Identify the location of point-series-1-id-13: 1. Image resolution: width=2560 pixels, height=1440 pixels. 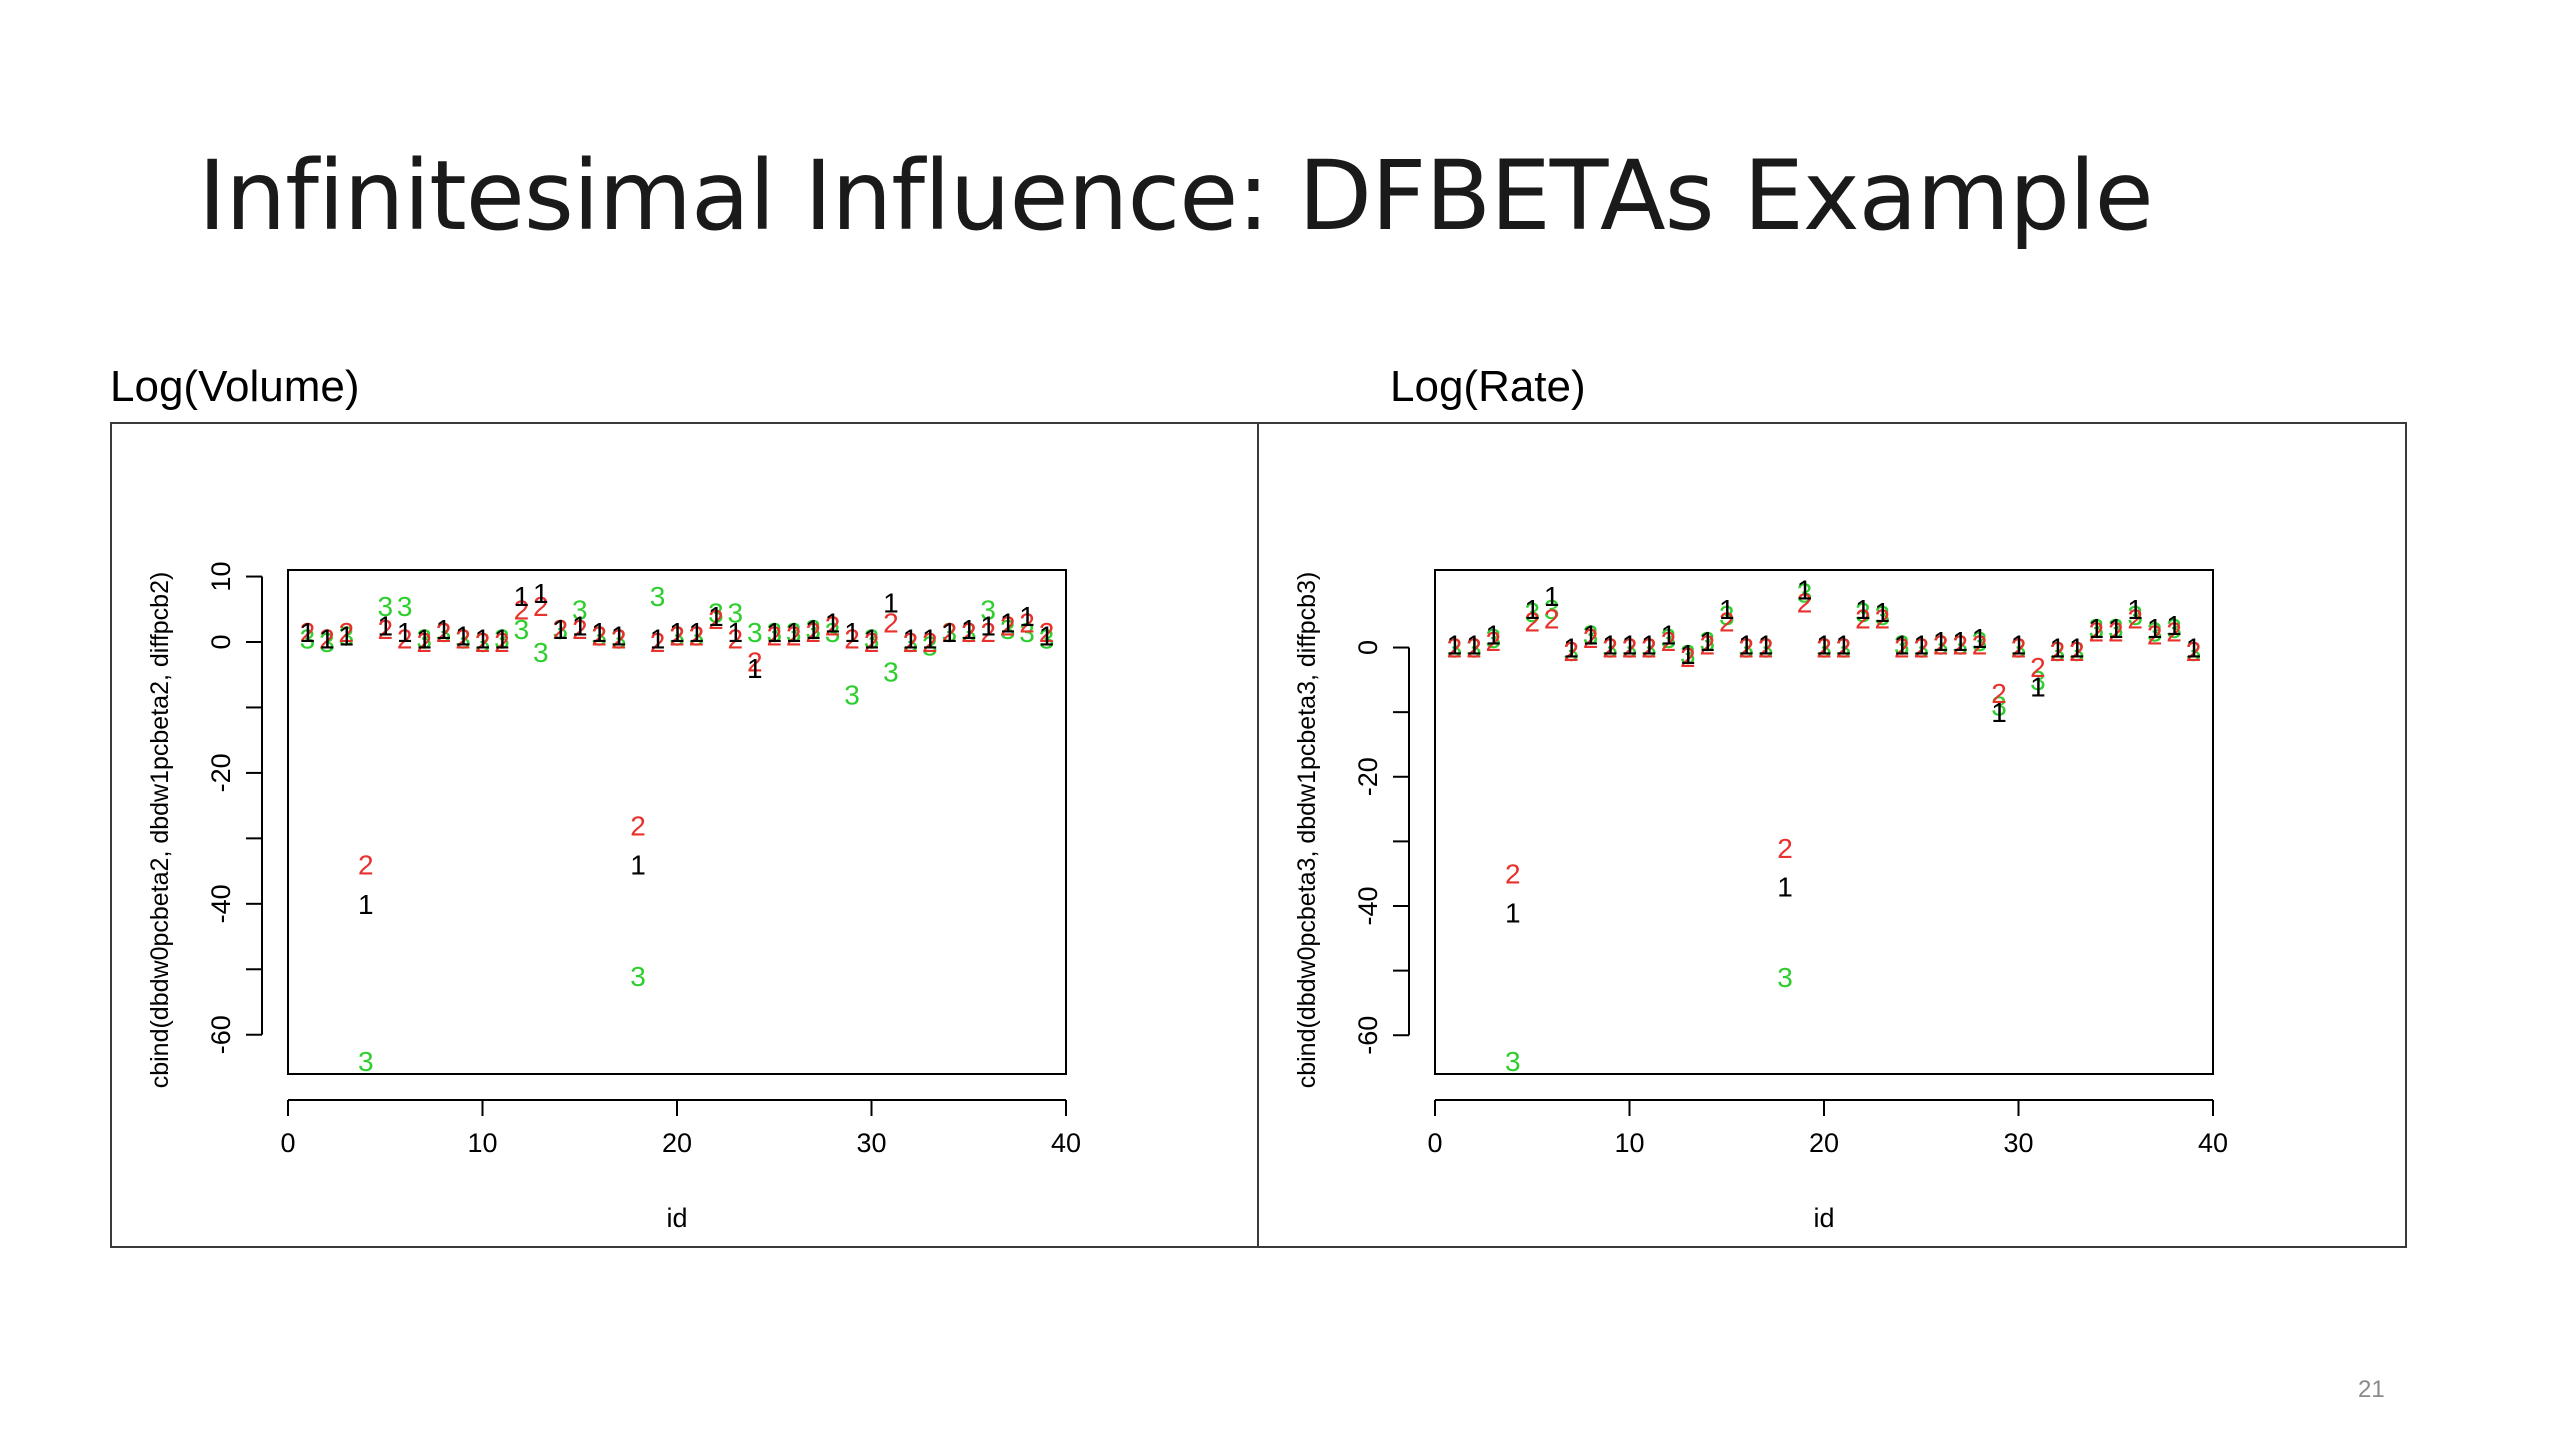
(1688, 654).